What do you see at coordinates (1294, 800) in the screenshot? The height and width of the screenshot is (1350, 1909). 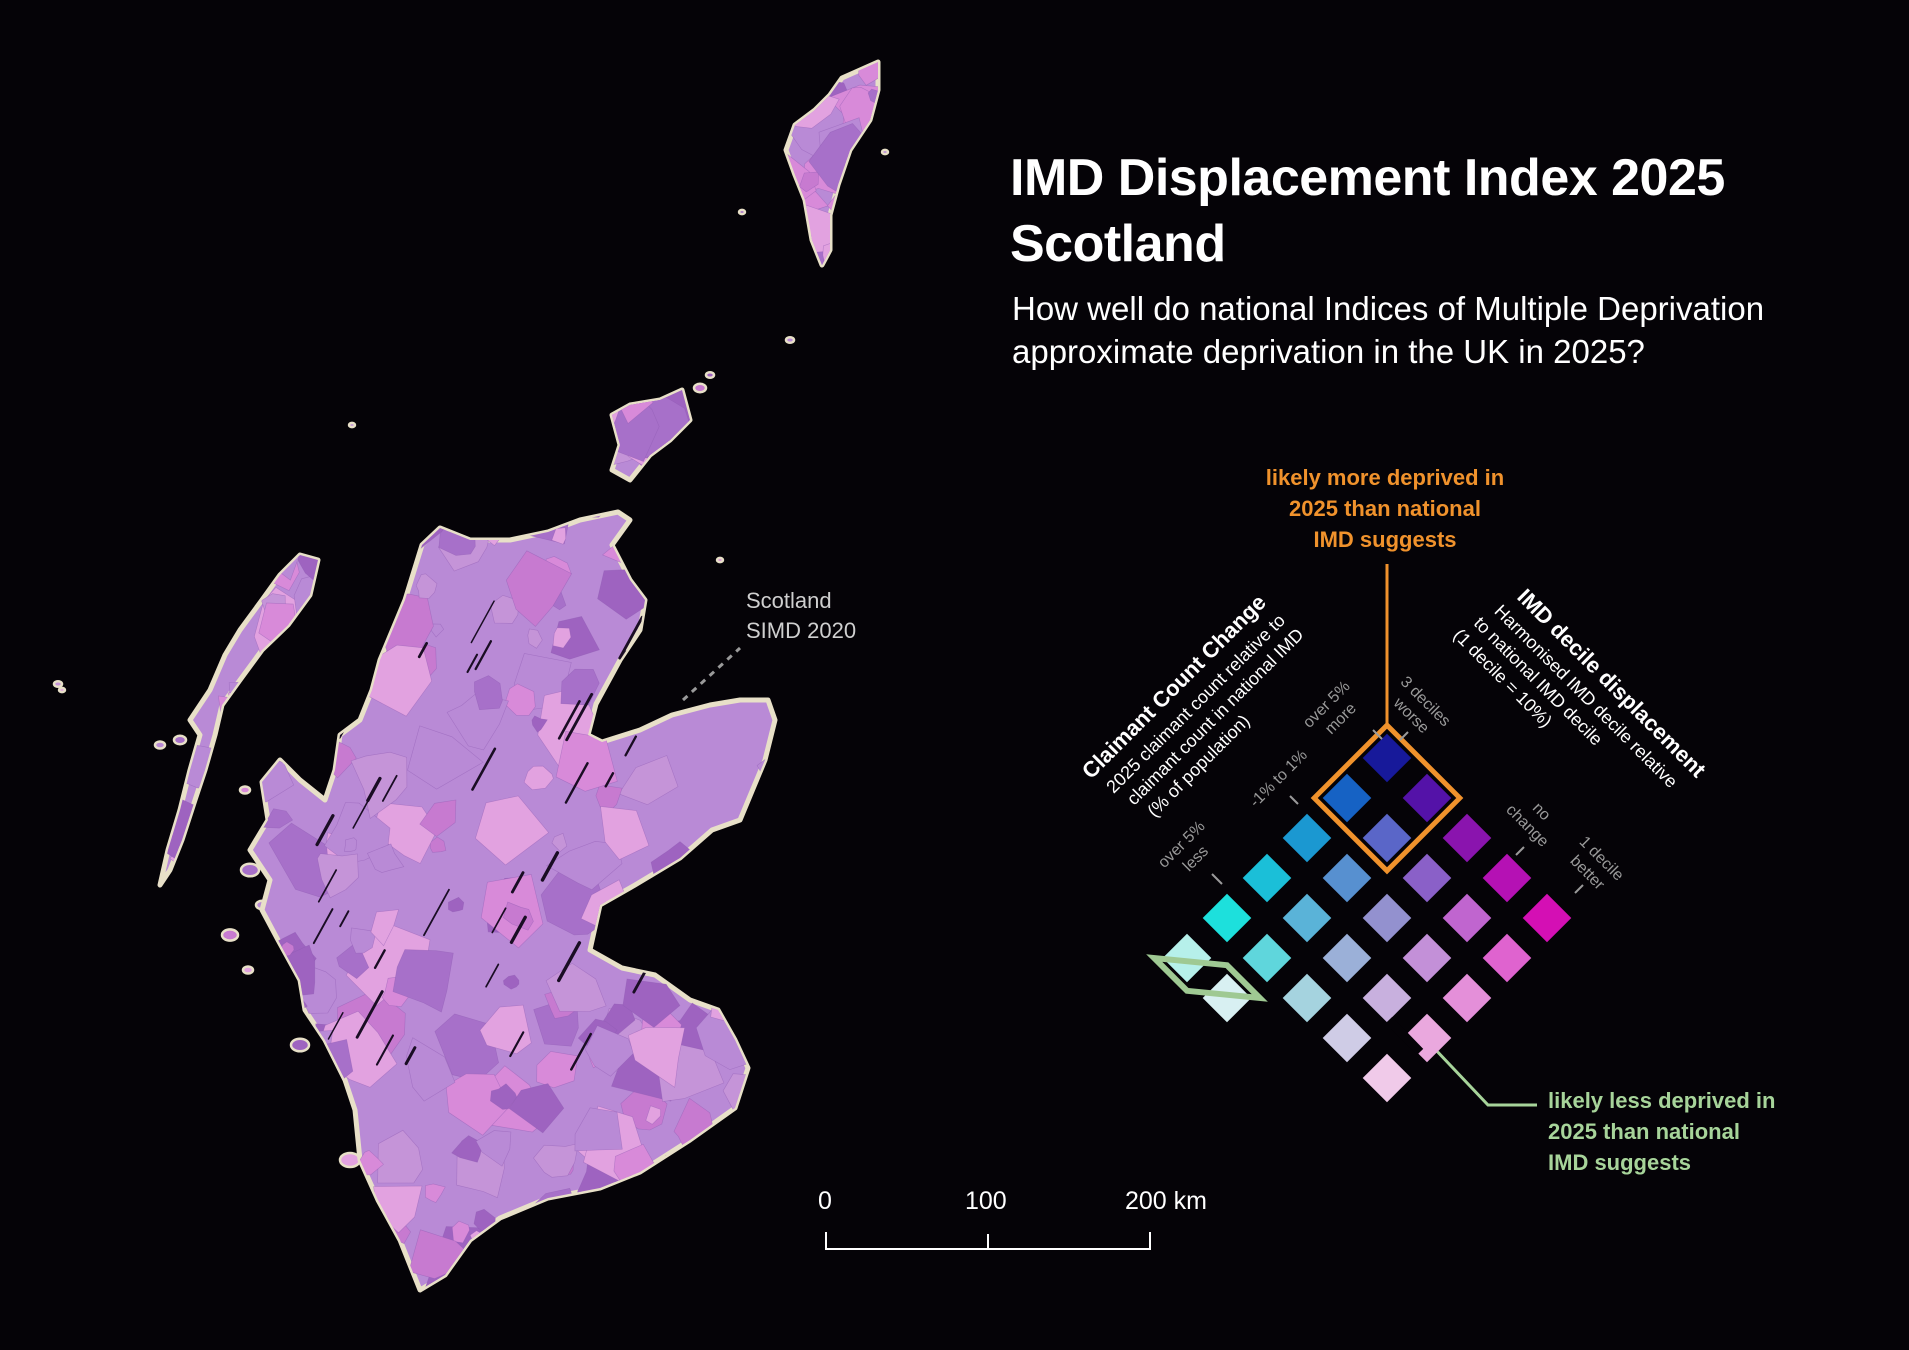 I see `left-tick-mark-mid` at bounding box center [1294, 800].